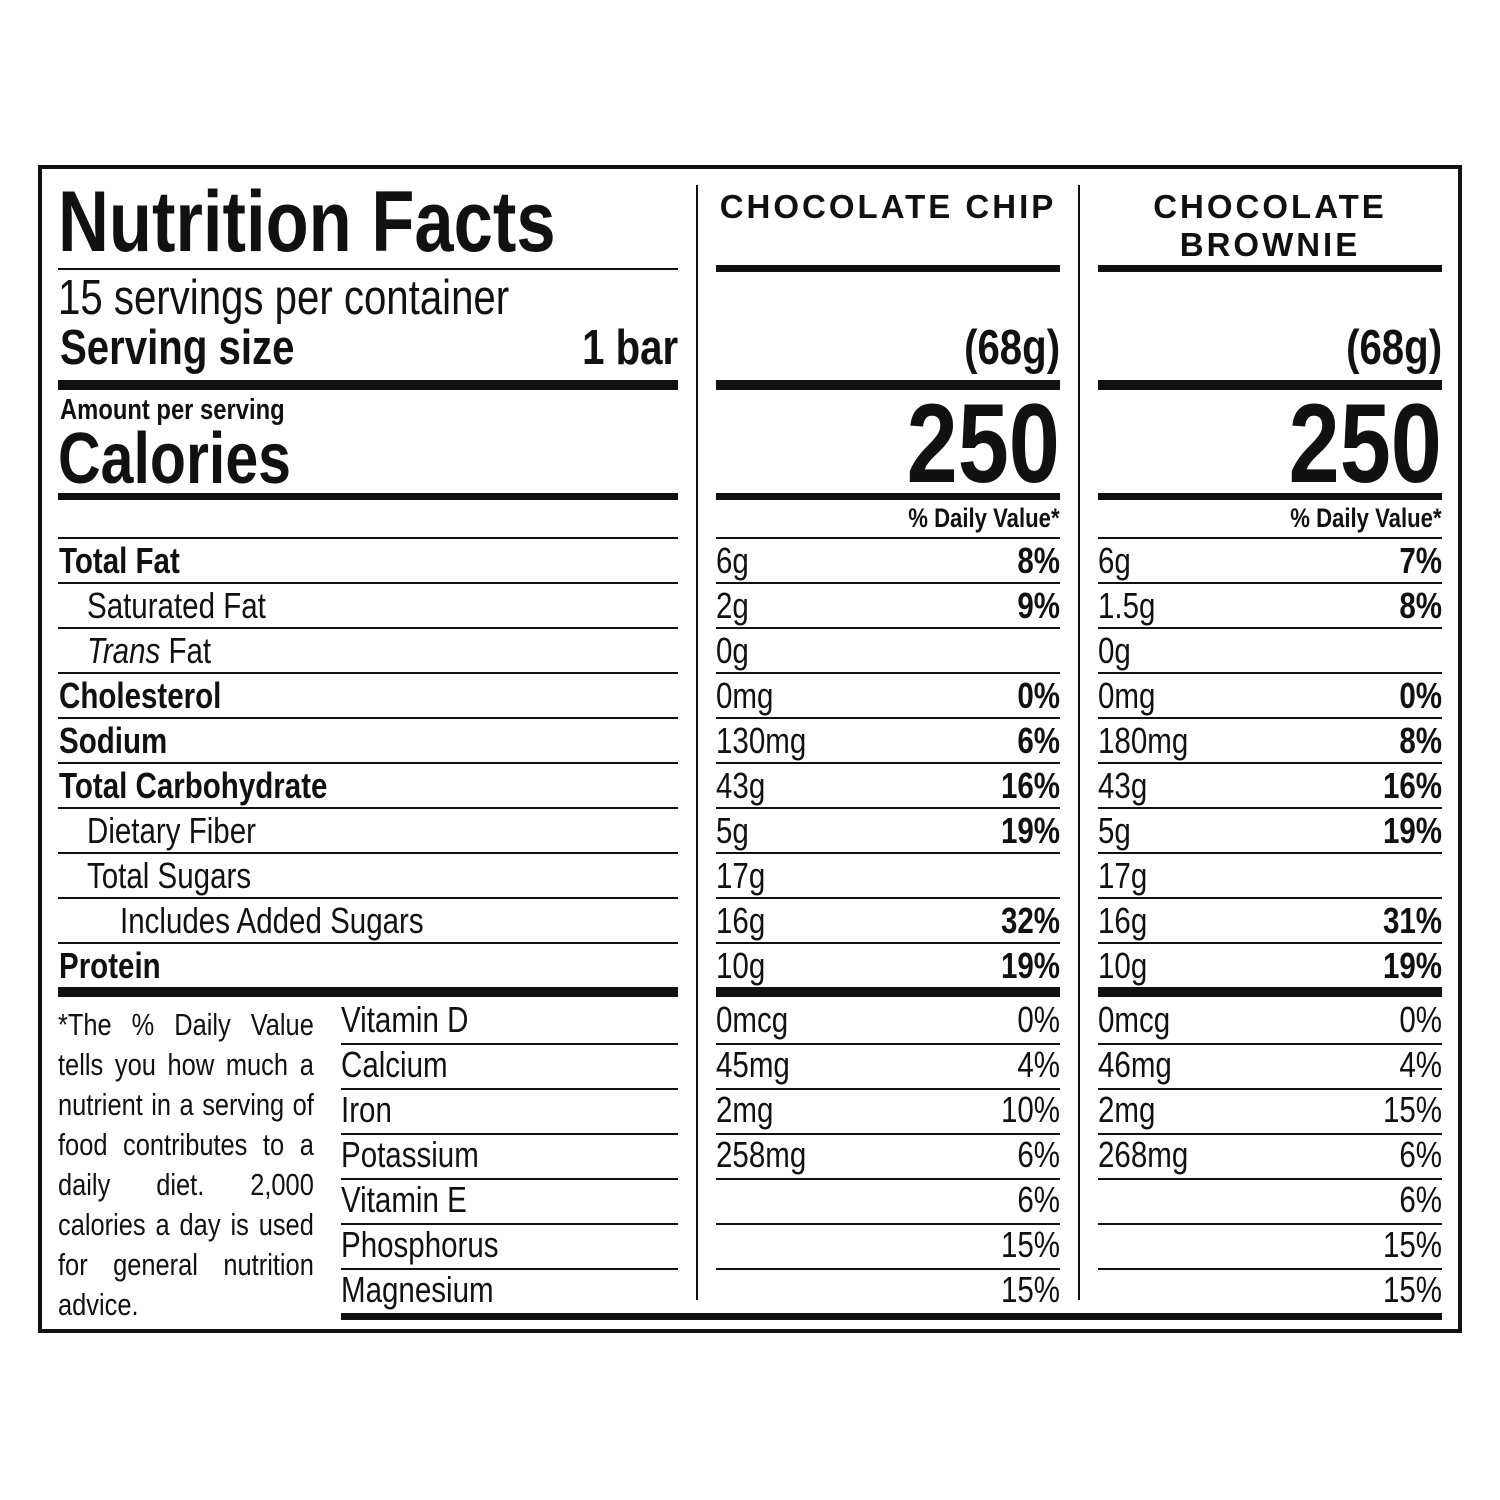  I want to click on vitamin-amount-text: 2mg, so click(1127, 1109).